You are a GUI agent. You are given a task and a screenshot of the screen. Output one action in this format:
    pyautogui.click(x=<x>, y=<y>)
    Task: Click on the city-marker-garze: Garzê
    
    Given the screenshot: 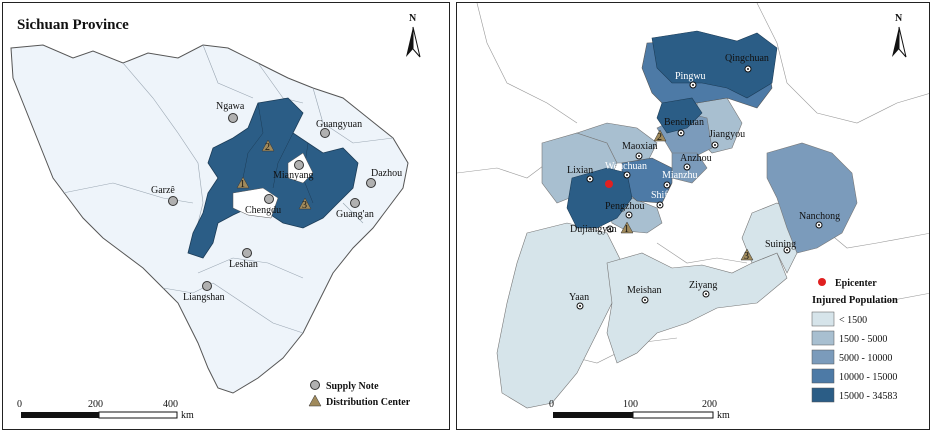 What is the action you would take?
    pyautogui.click(x=164, y=195)
    